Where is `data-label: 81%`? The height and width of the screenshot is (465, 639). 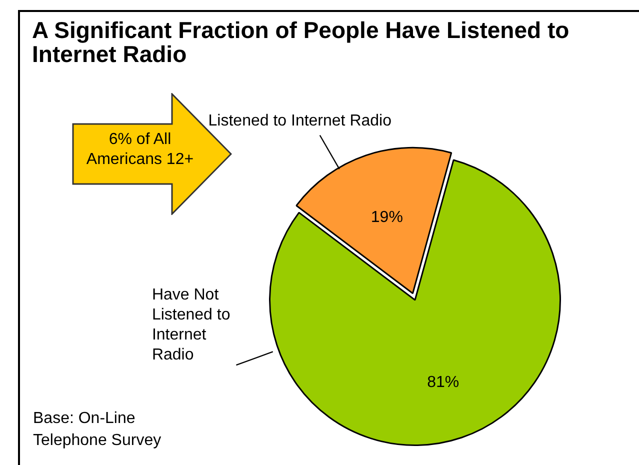 data-label: 81% is located at coordinates (443, 382).